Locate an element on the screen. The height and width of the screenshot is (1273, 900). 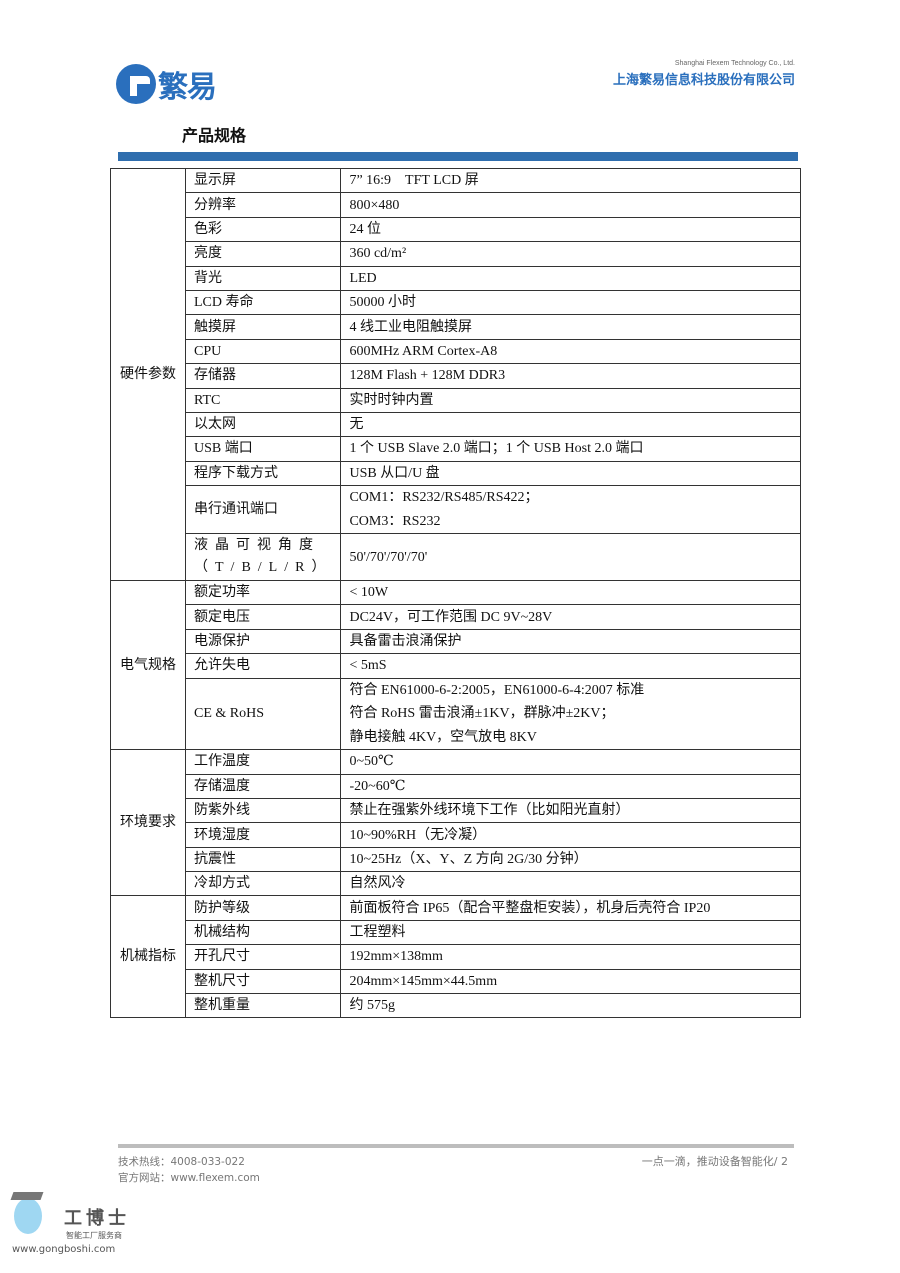
spec-value-line: 约 575g is located at coordinates (372, 1006).